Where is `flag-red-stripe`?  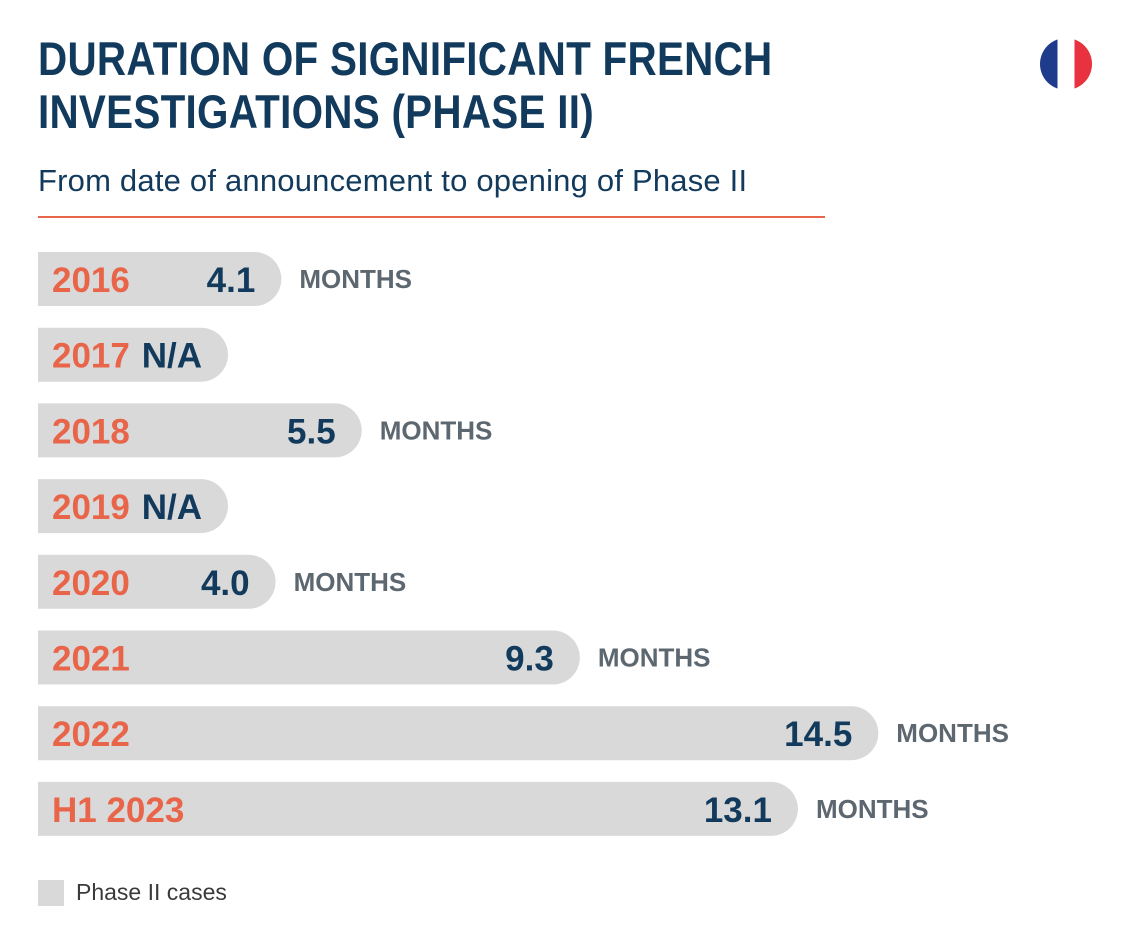
flag-red-stripe is located at coordinates (1083, 64).